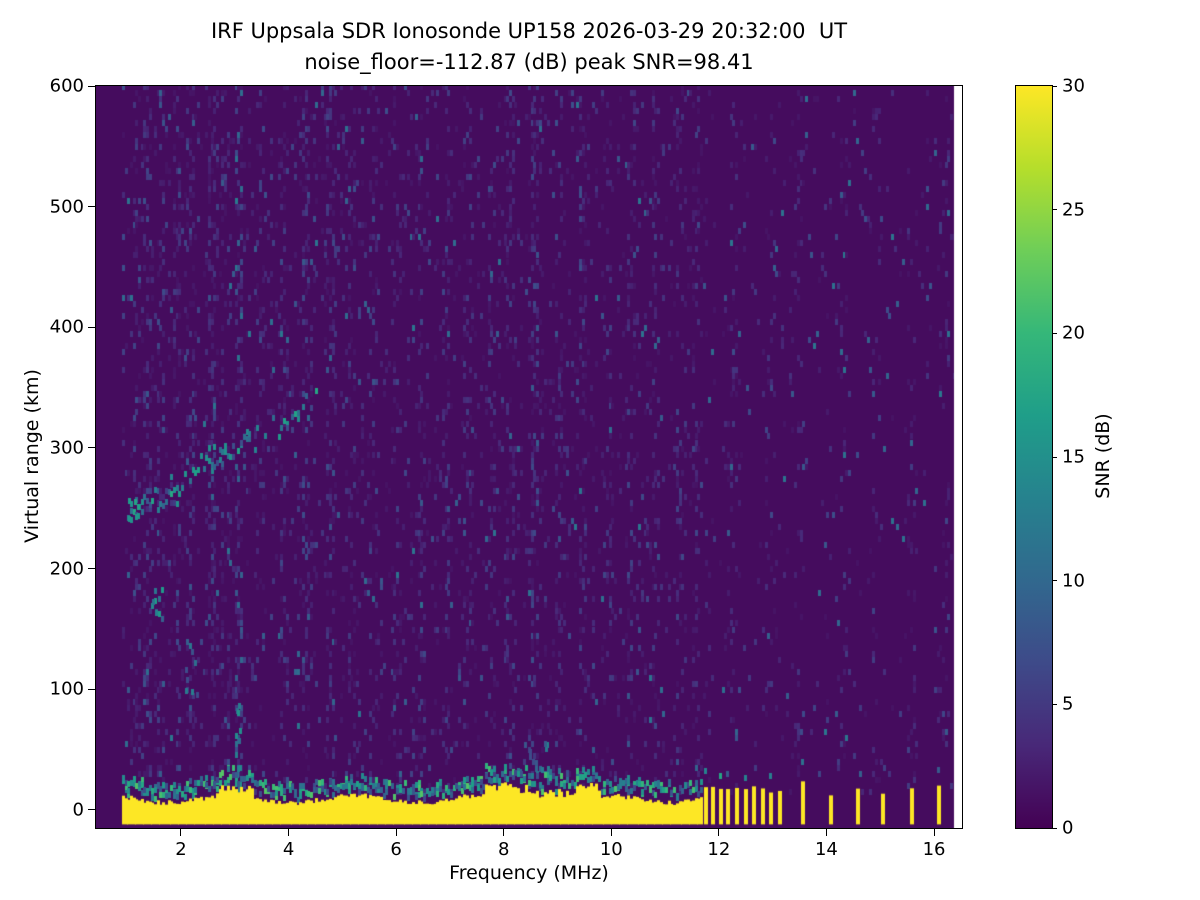 The width and height of the screenshot is (1200, 900). I want to click on x-tick-label: 10, so click(611, 849).